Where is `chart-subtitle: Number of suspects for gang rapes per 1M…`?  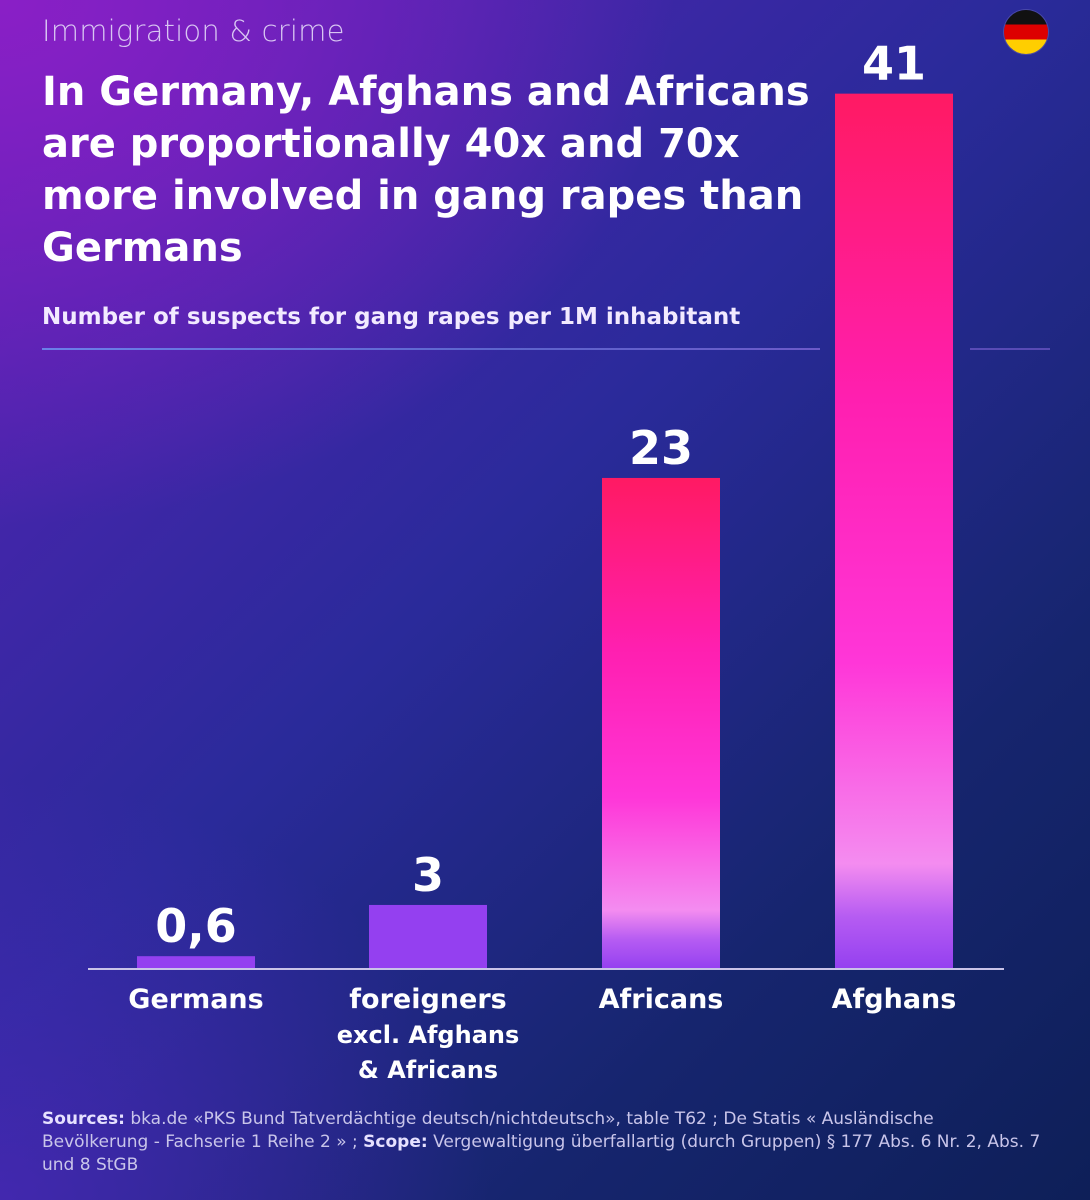 chart-subtitle: Number of suspects for gang rapes per 1M… is located at coordinates (391, 317).